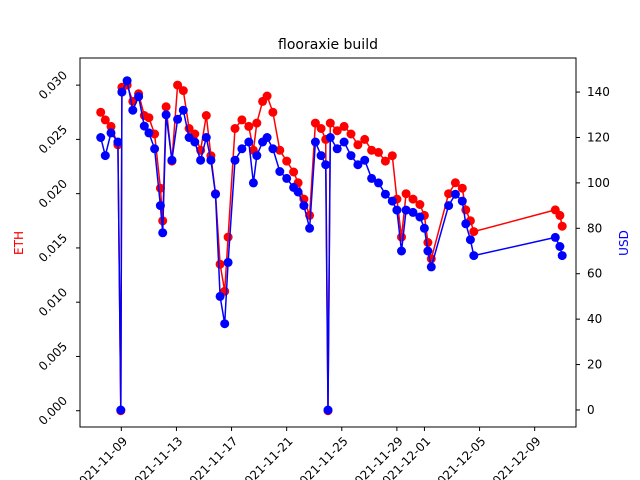 The width and height of the screenshot is (640, 480). Describe the element at coordinates (598, 183) in the screenshot. I see `y-right-tick-label: 100` at that location.